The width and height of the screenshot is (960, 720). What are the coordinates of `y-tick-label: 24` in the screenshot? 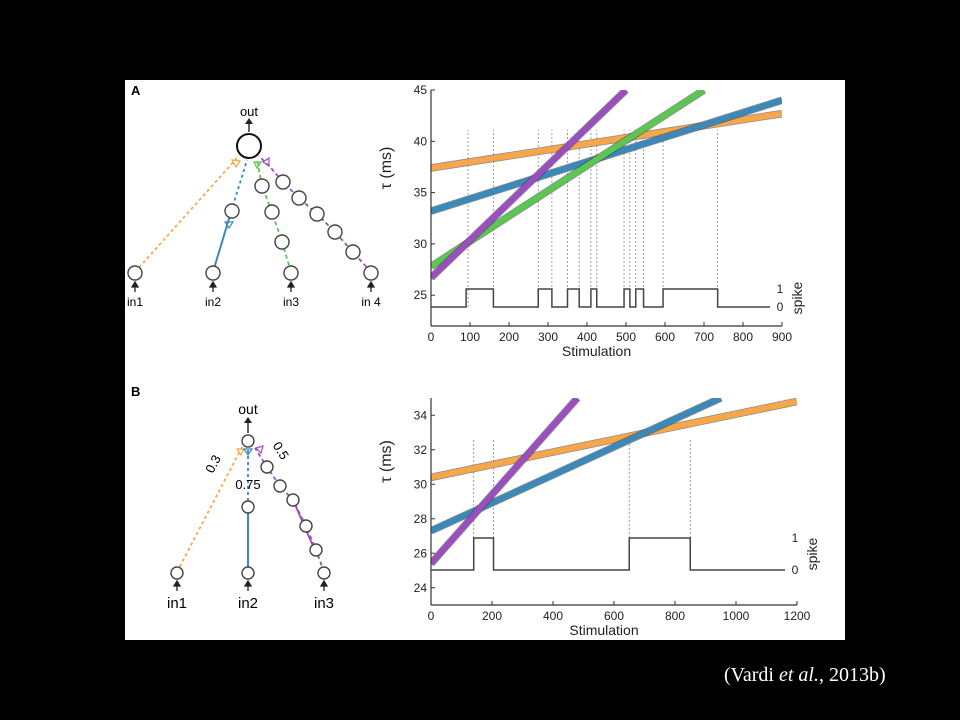 It's located at (421, 588).